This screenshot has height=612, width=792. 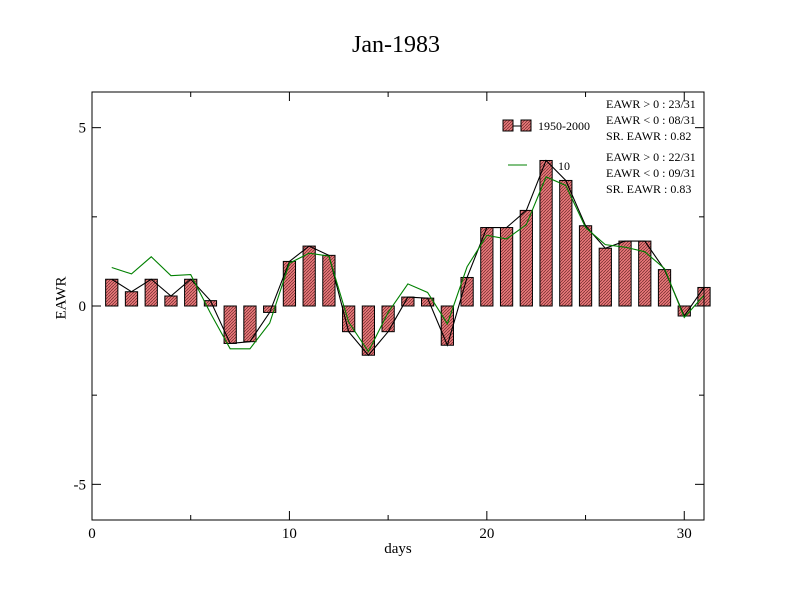 I want to click on stats-line: EAWR < 0 : 08/31, so click(x=651, y=120).